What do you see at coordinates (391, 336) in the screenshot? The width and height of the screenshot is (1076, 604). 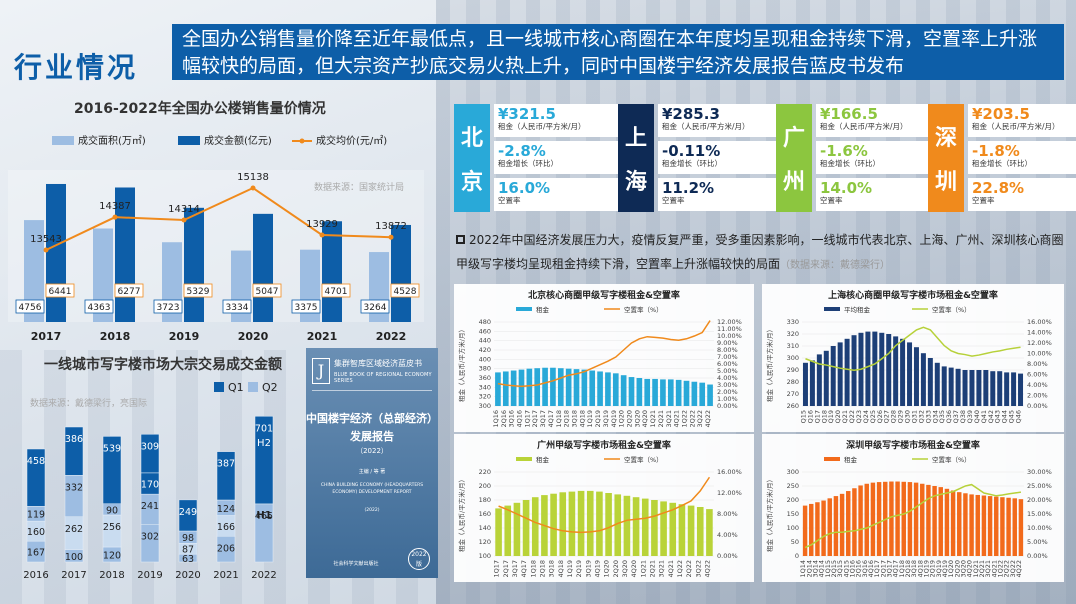 I see `x-tick-label: 2022` at bounding box center [391, 336].